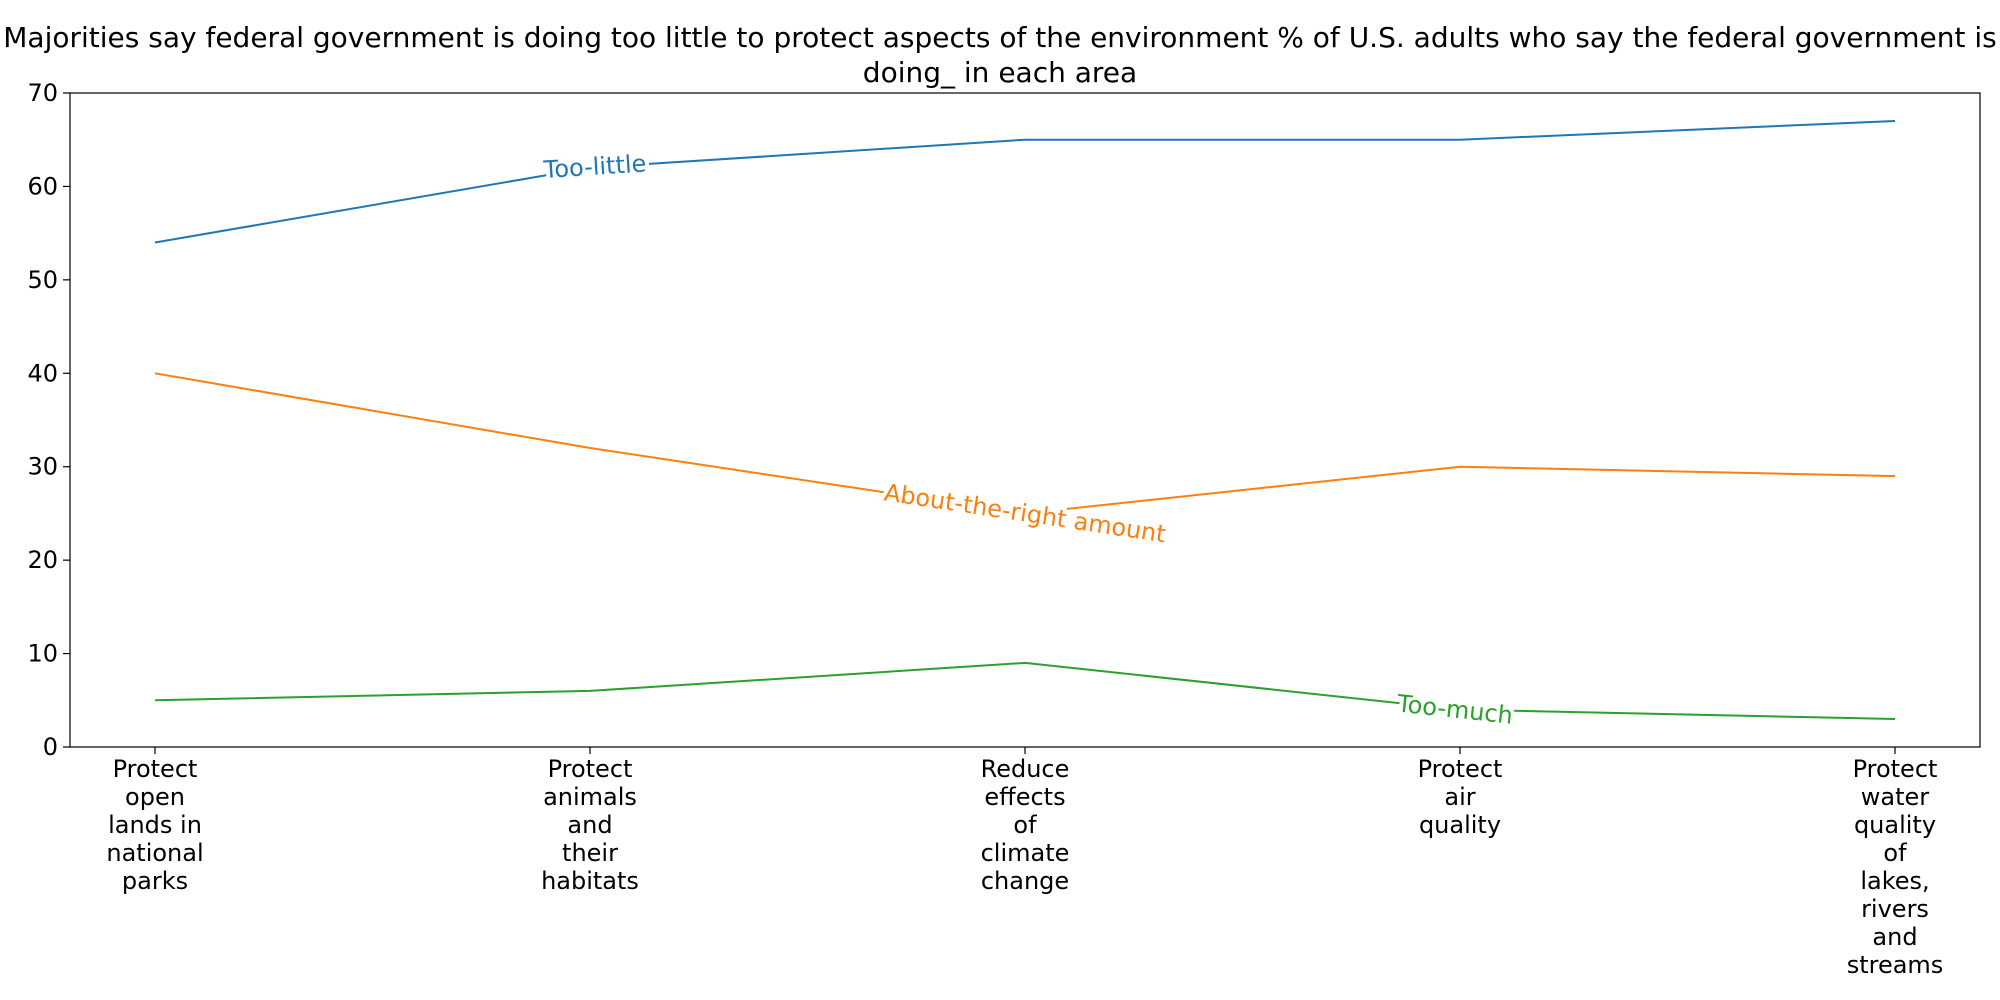  Describe the element at coordinates (42, 93) in the screenshot. I see `y-tick-label: 70` at that location.